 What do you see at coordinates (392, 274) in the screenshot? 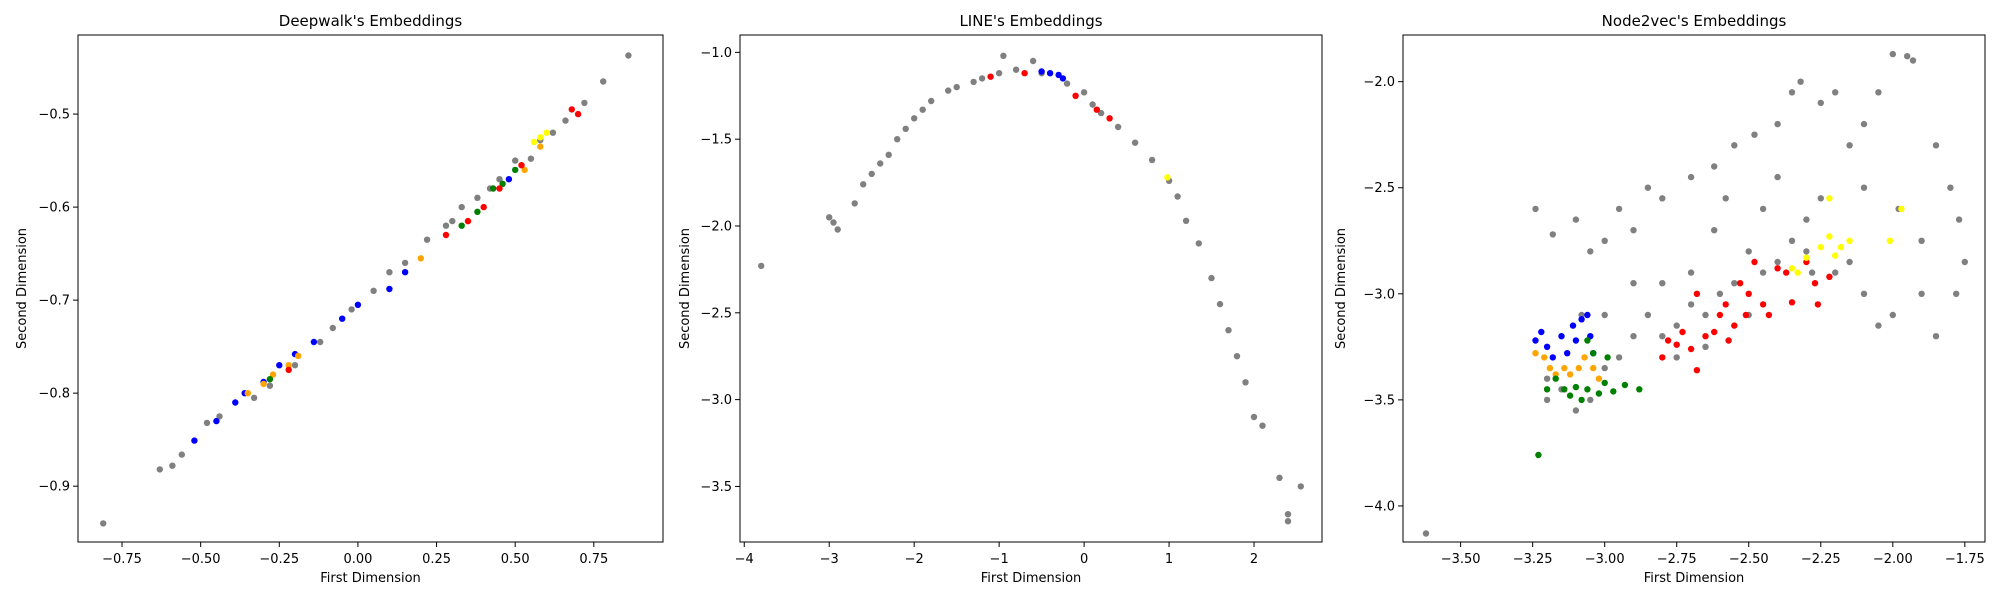
I see `deepwalk-series-green` at bounding box center [392, 274].